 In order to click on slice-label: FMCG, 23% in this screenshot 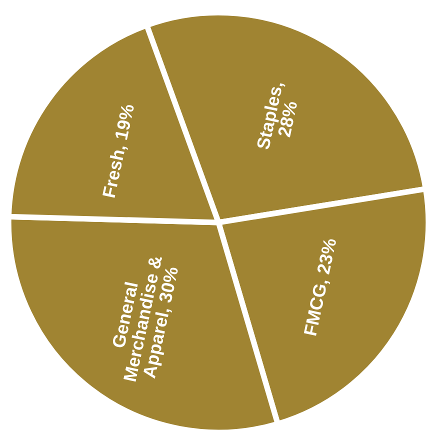, I will do `click(322, 287)`.